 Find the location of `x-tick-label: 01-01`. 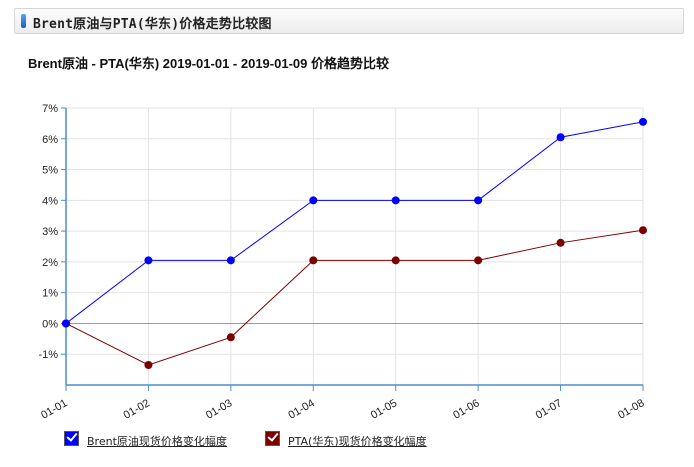

x-tick-label: 01-01 is located at coordinates (54, 409).